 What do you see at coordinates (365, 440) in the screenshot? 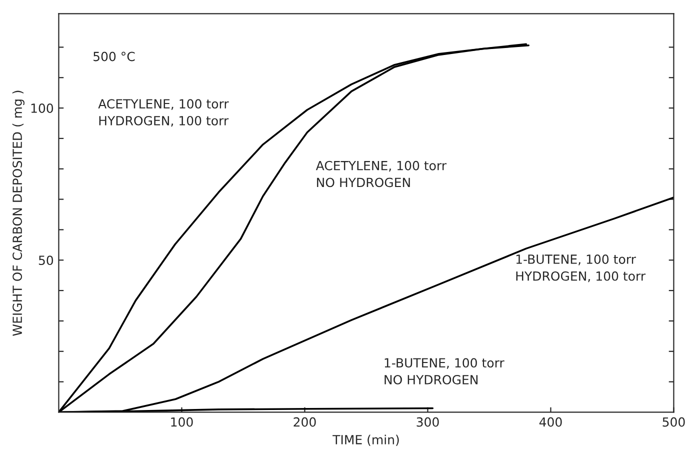
I see `x-axis-title: TIME (min)` at bounding box center [365, 440].